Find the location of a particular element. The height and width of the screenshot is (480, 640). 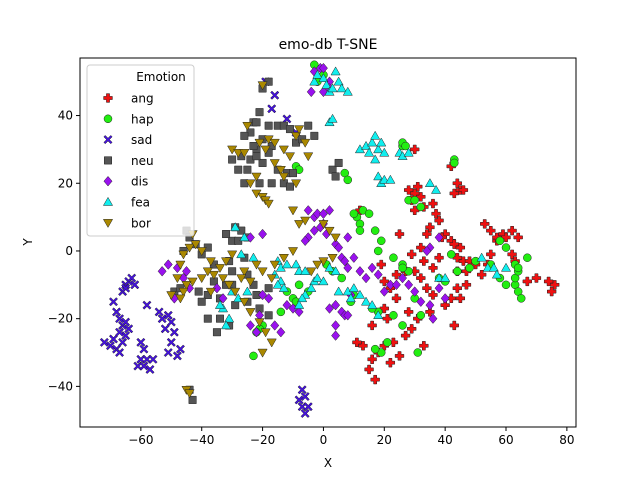

legend-marker-sad is located at coordinates (108, 140).